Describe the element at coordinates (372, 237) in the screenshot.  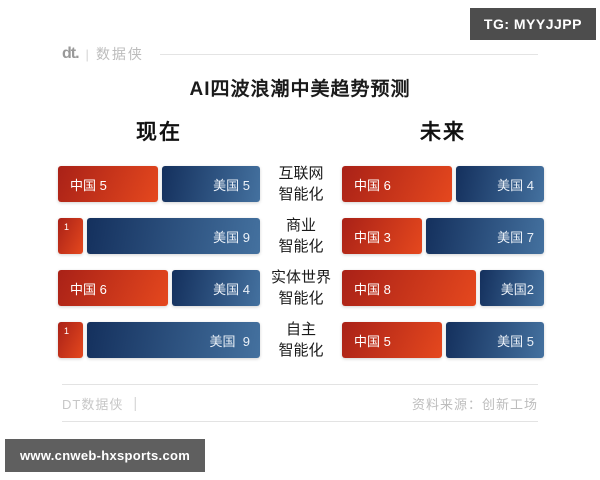
I see `china-bar-label: 中国 3` at that location.